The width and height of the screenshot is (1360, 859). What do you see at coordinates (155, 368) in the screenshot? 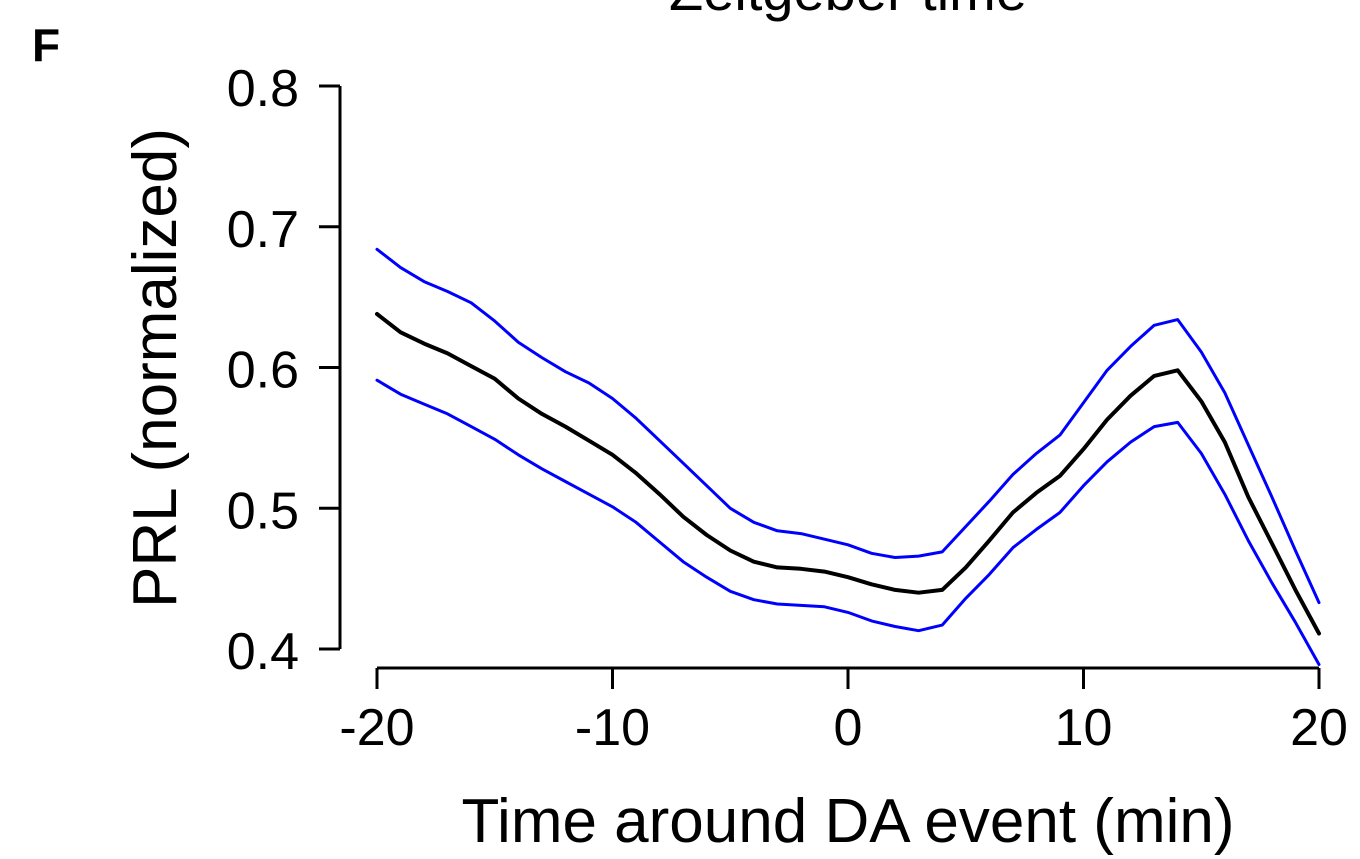
I see `y-axis-label: PRL (normalized)` at bounding box center [155, 368].